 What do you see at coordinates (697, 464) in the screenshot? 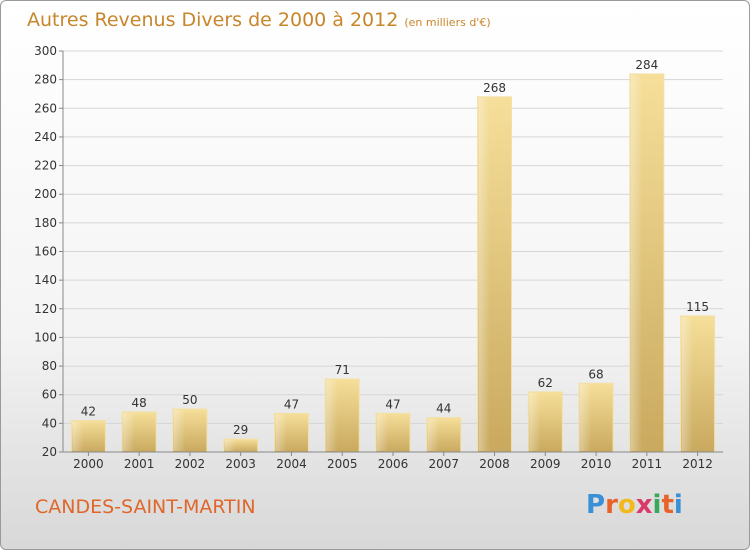
I see `x-tick-label: 2012` at bounding box center [697, 464].